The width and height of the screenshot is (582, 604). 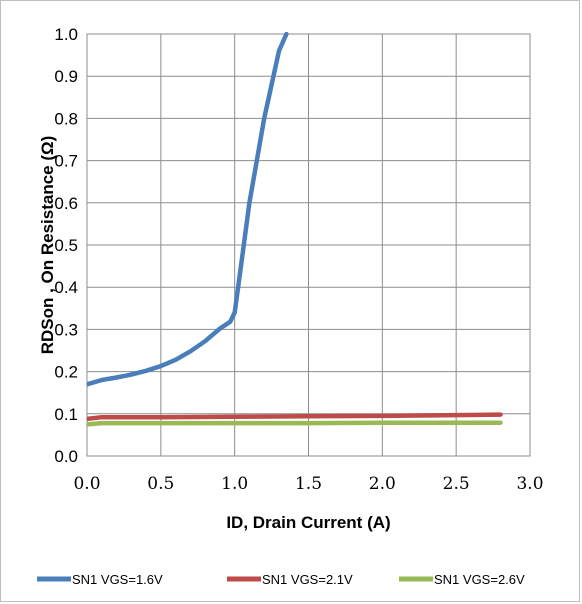 I want to click on y-tick-label: 0.5, so click(x=66, y=245).